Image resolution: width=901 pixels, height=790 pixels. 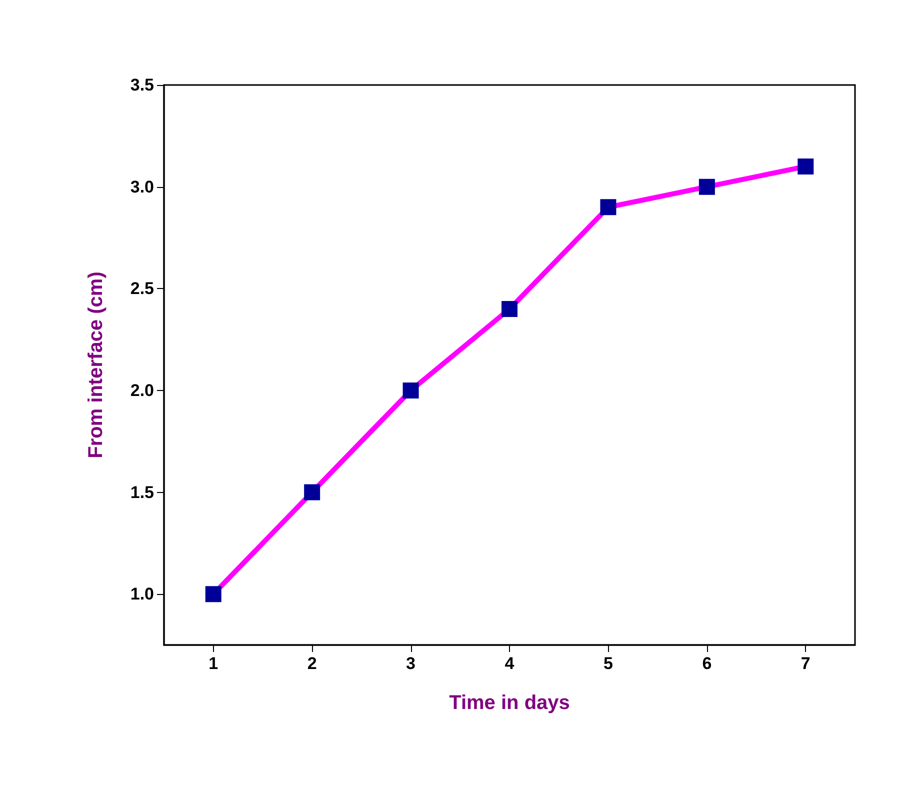 I want to click on y-tick-label: 1.5, so click(x=142, y=492).